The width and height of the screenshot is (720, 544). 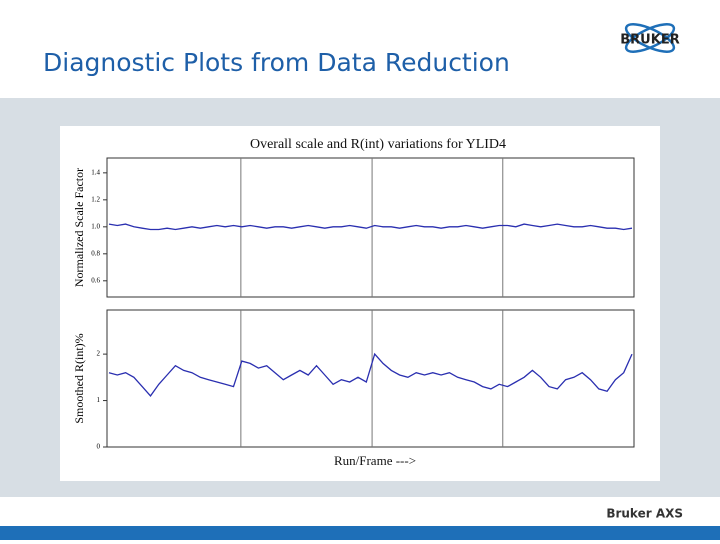 I want to click on footer-text: Bruker AXS, so click(x=644, y=514).